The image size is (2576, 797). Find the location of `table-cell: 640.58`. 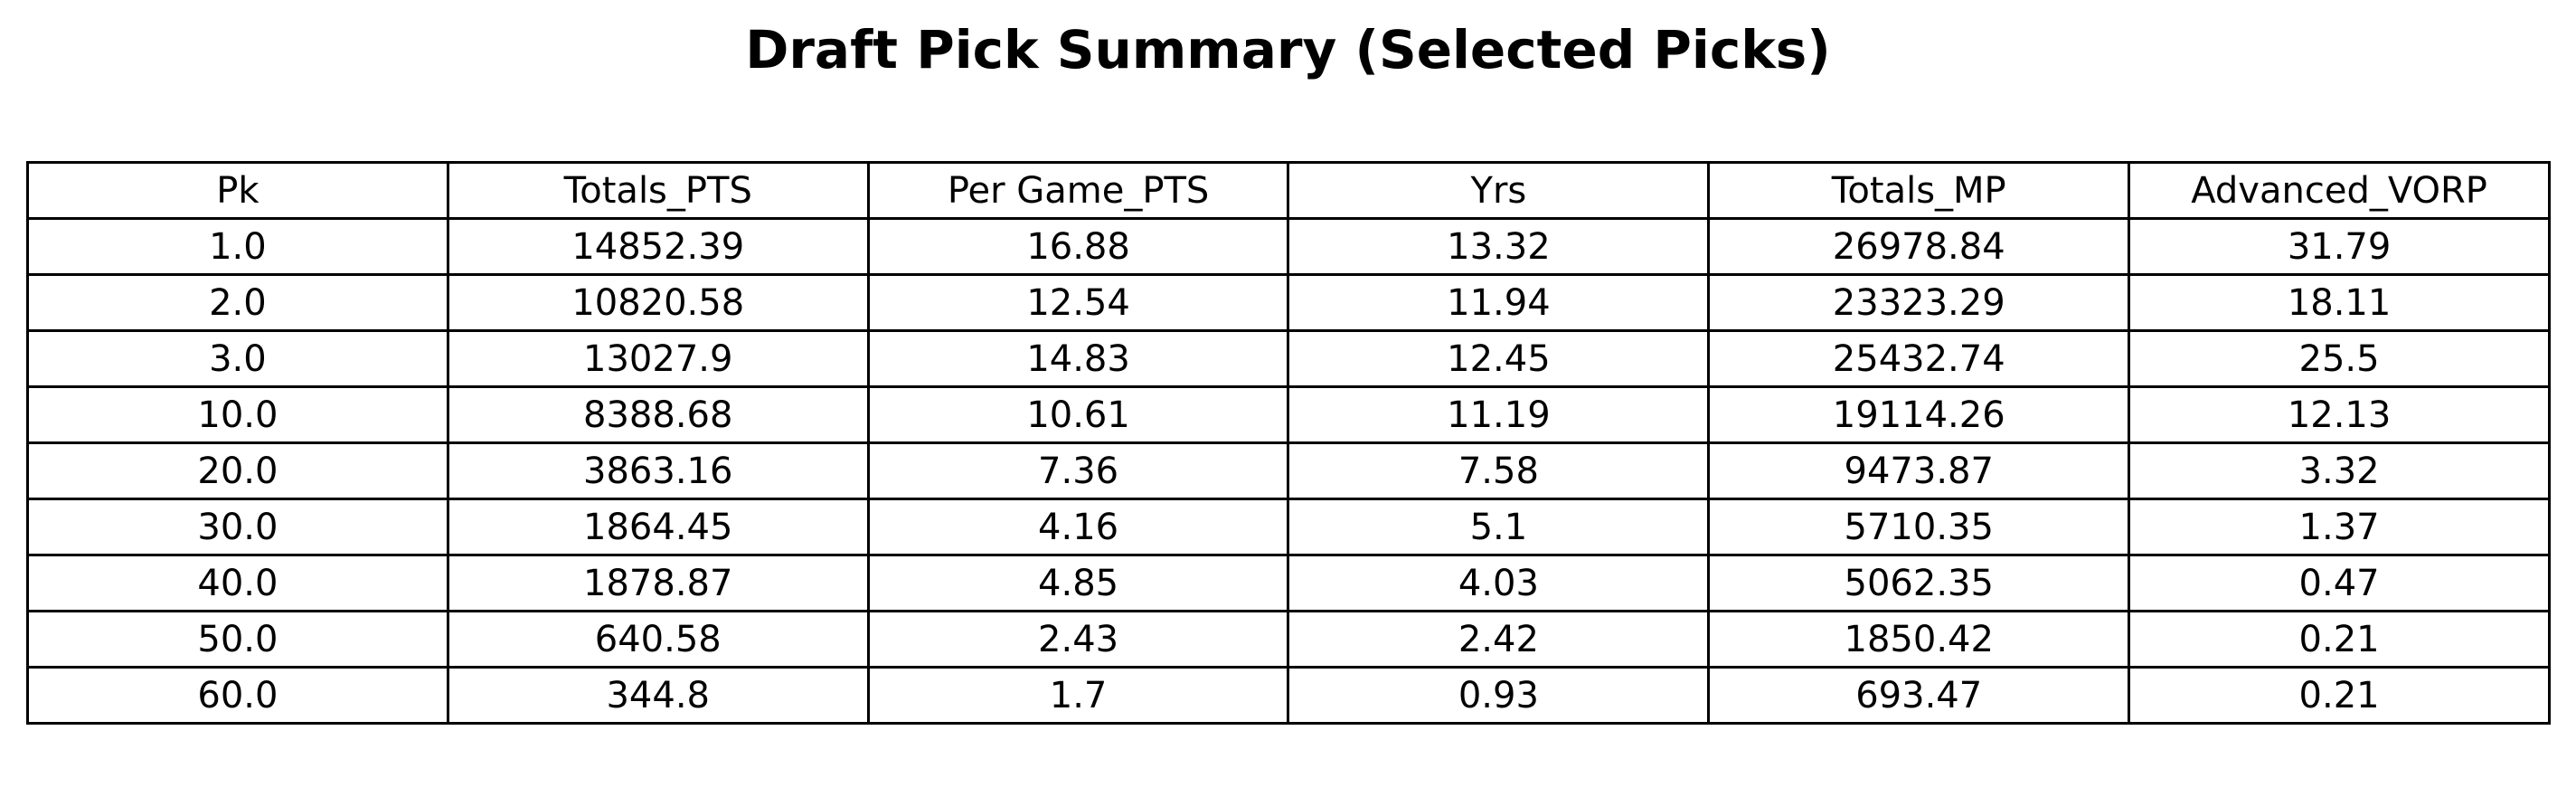

table-cell: 640.58 is located at coordinates (658, 639).